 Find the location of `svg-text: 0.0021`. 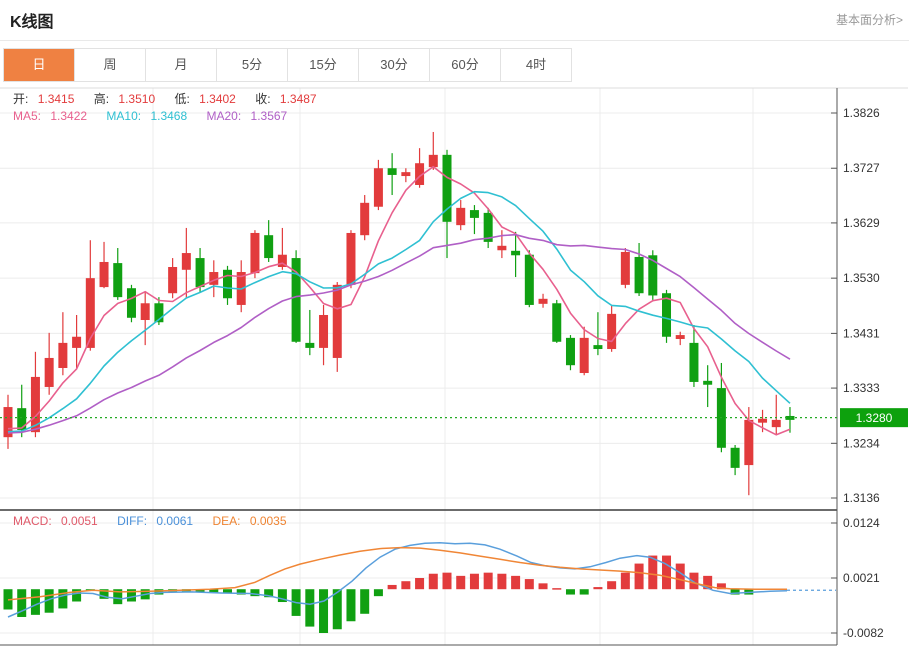

svg-text: 0.0021 is located at coordinates (861, 578).